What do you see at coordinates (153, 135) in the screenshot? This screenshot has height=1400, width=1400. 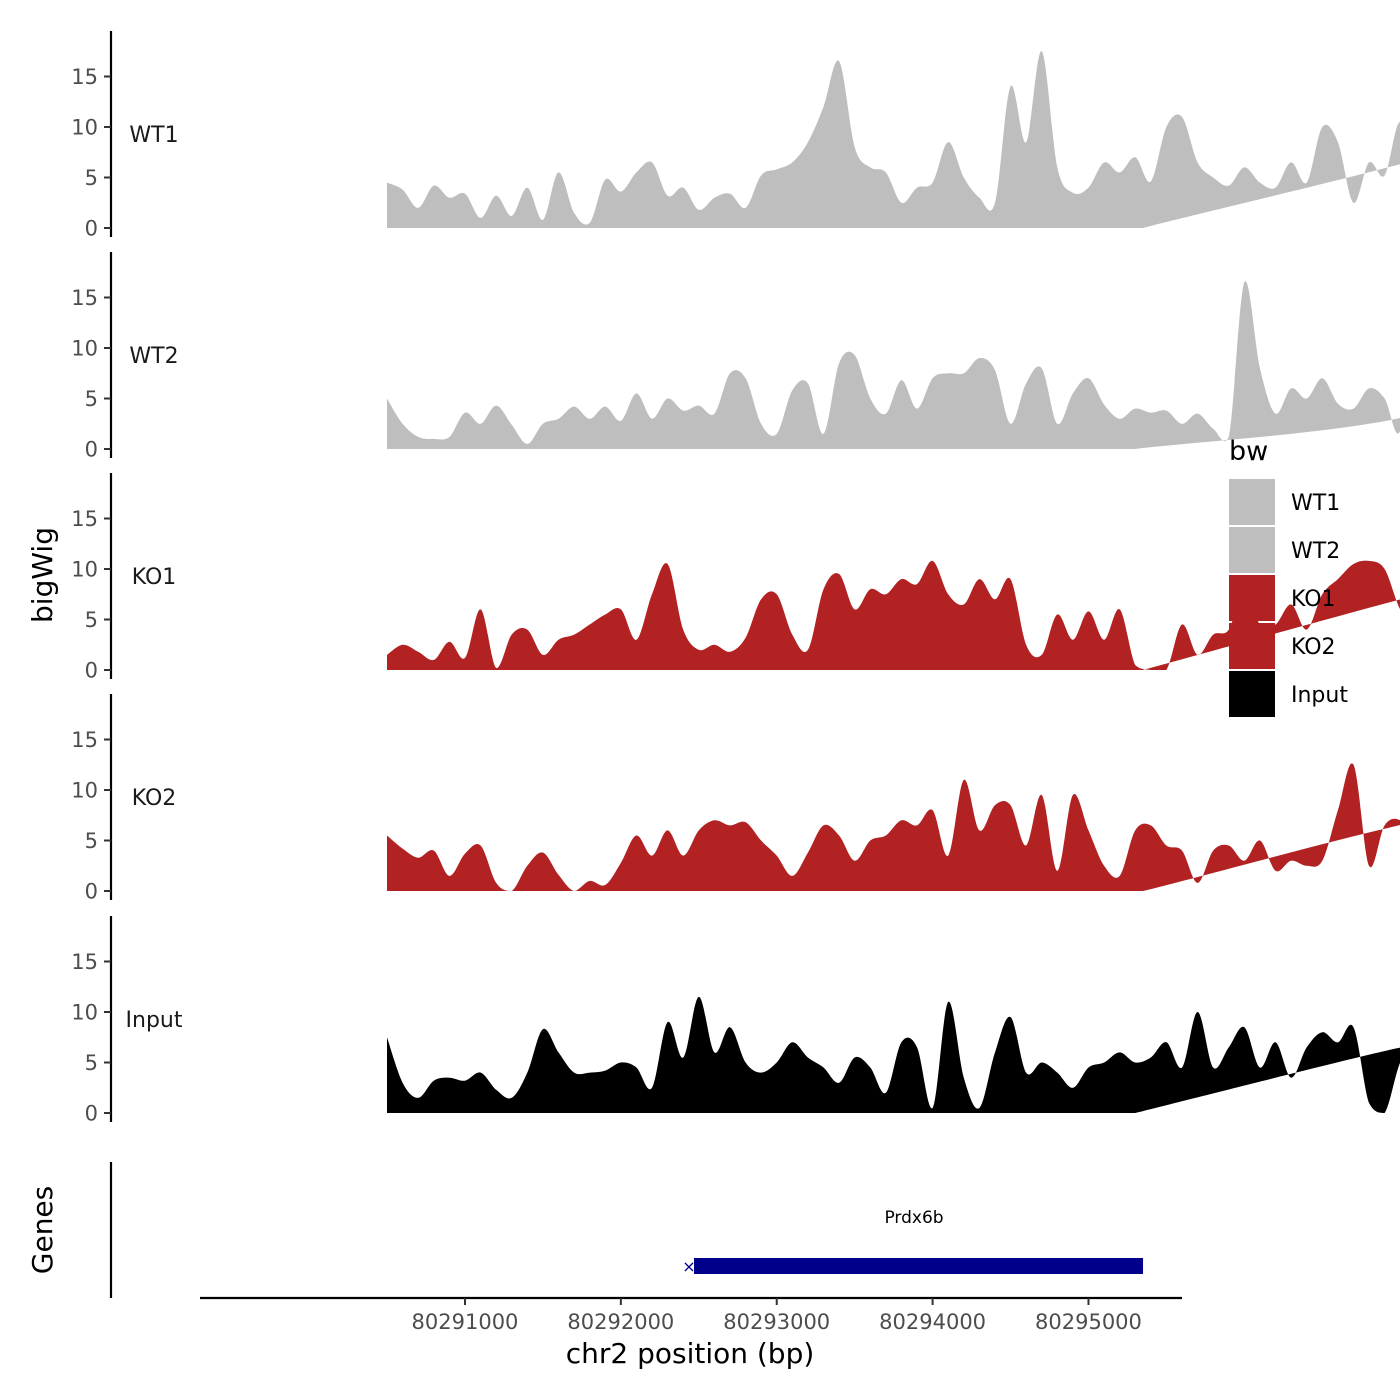 I see `track-label: WT1` at bounding box center [153, 135].